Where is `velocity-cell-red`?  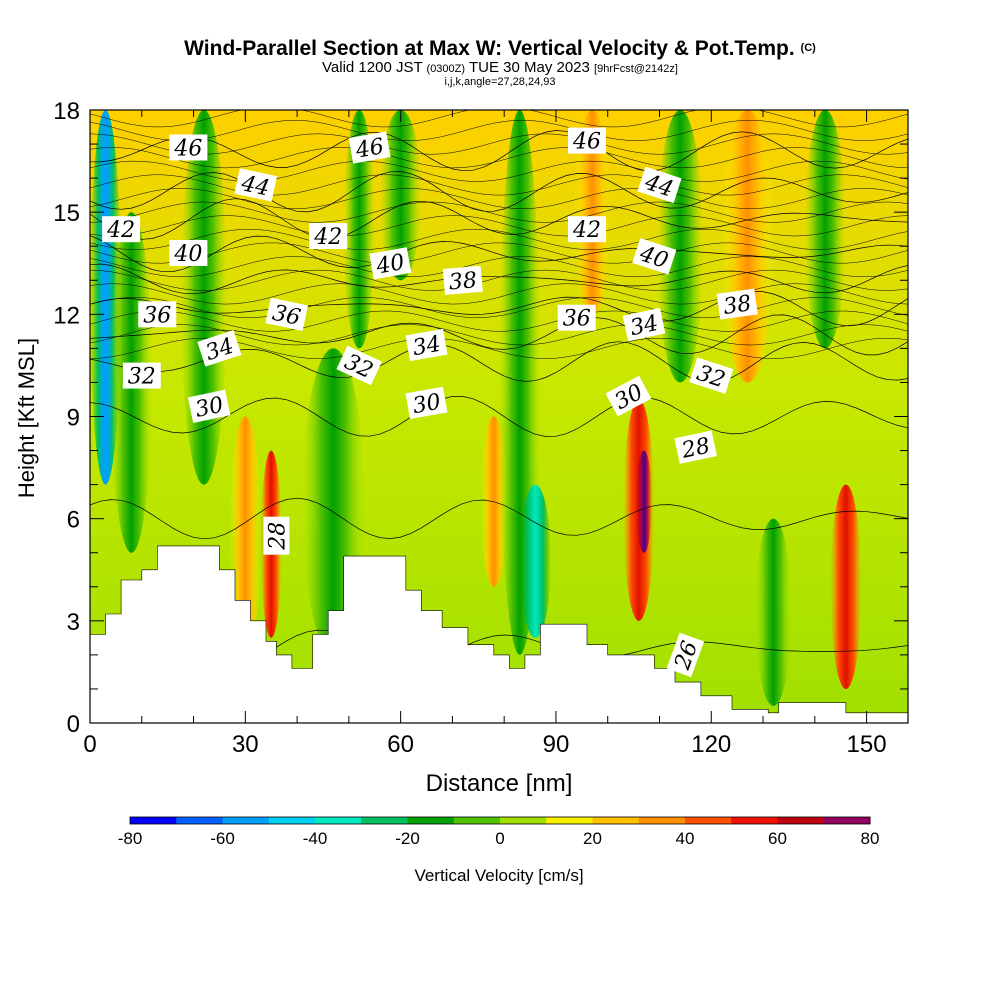
velocity-cell-red is located at coordinates (846, 586).